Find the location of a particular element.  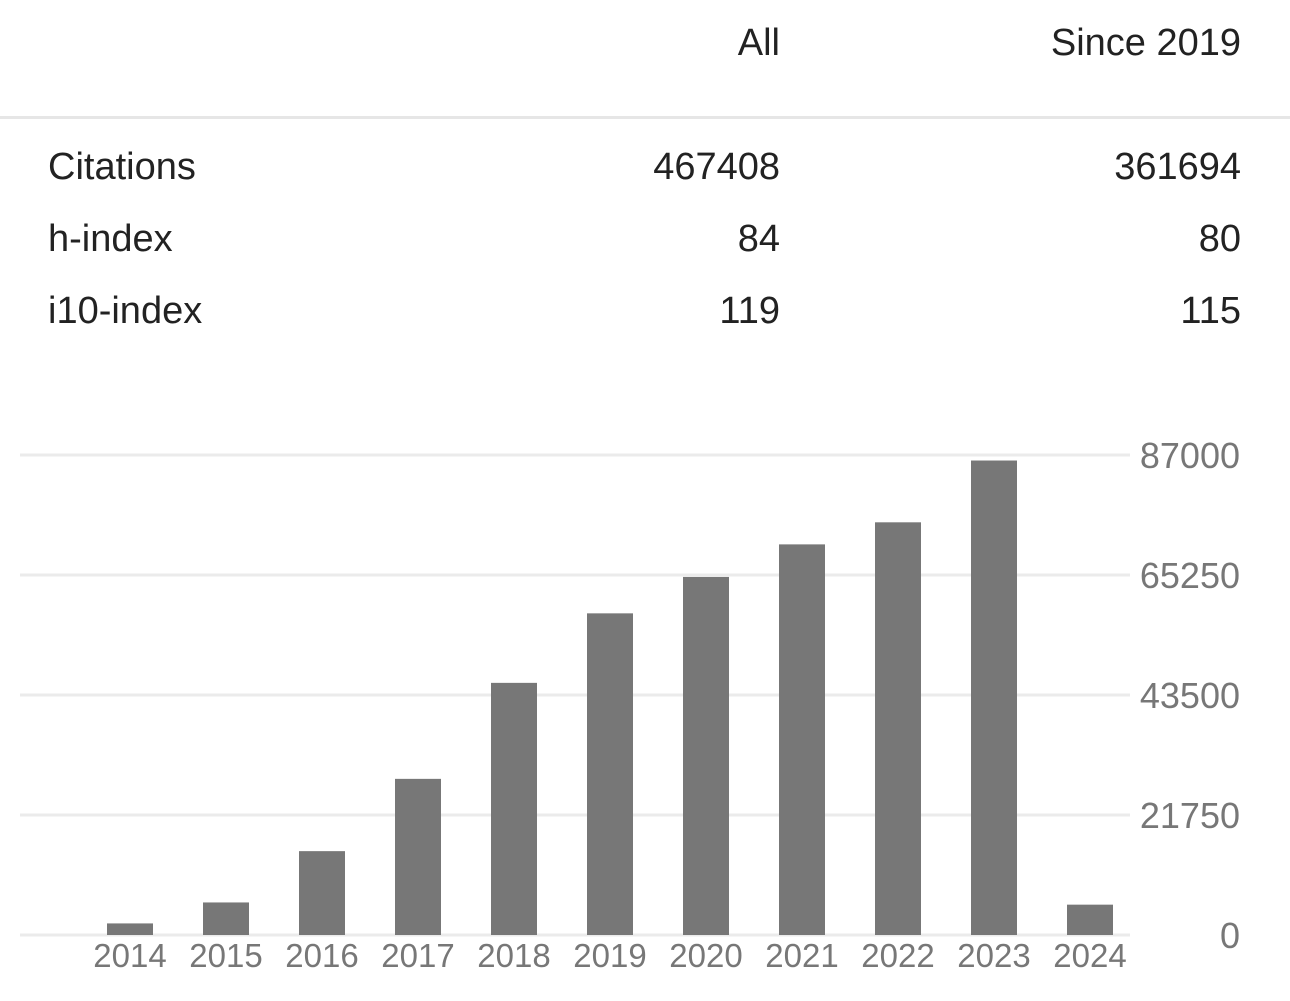

column-header-since-2019: Since 2019 is located at coordinates (1145, 43).